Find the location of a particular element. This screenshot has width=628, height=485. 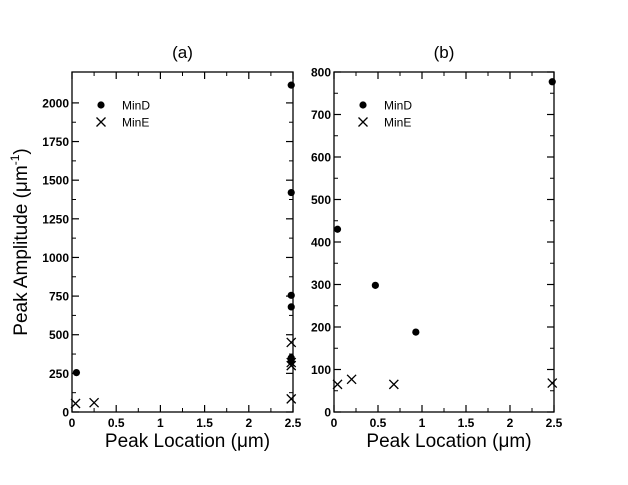

y-tick-label-b: 700 is located at coordinates (321, 115).